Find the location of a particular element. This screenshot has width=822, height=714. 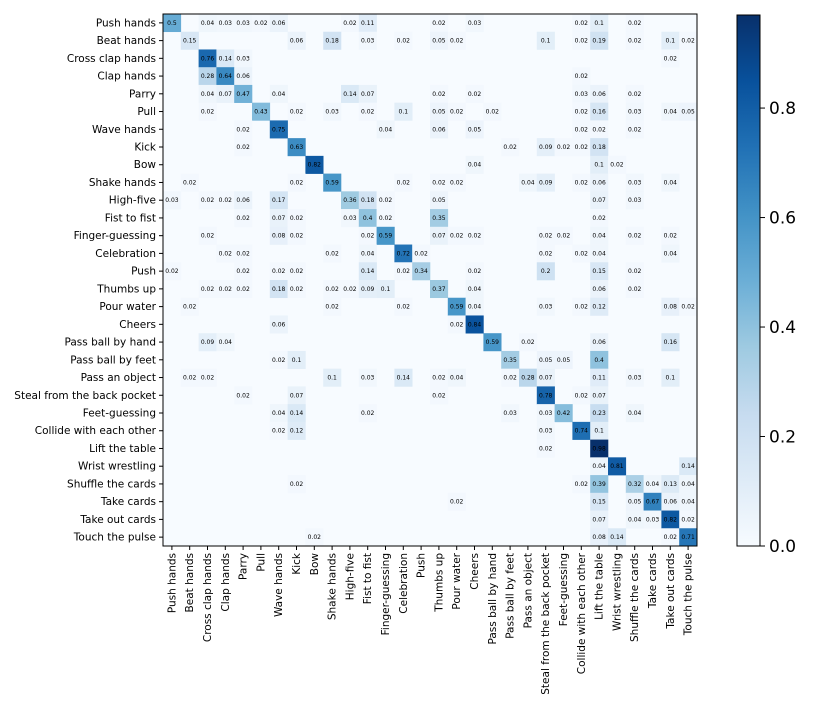

cell-value-label: 0.05 is located at coordinates (635, 502).